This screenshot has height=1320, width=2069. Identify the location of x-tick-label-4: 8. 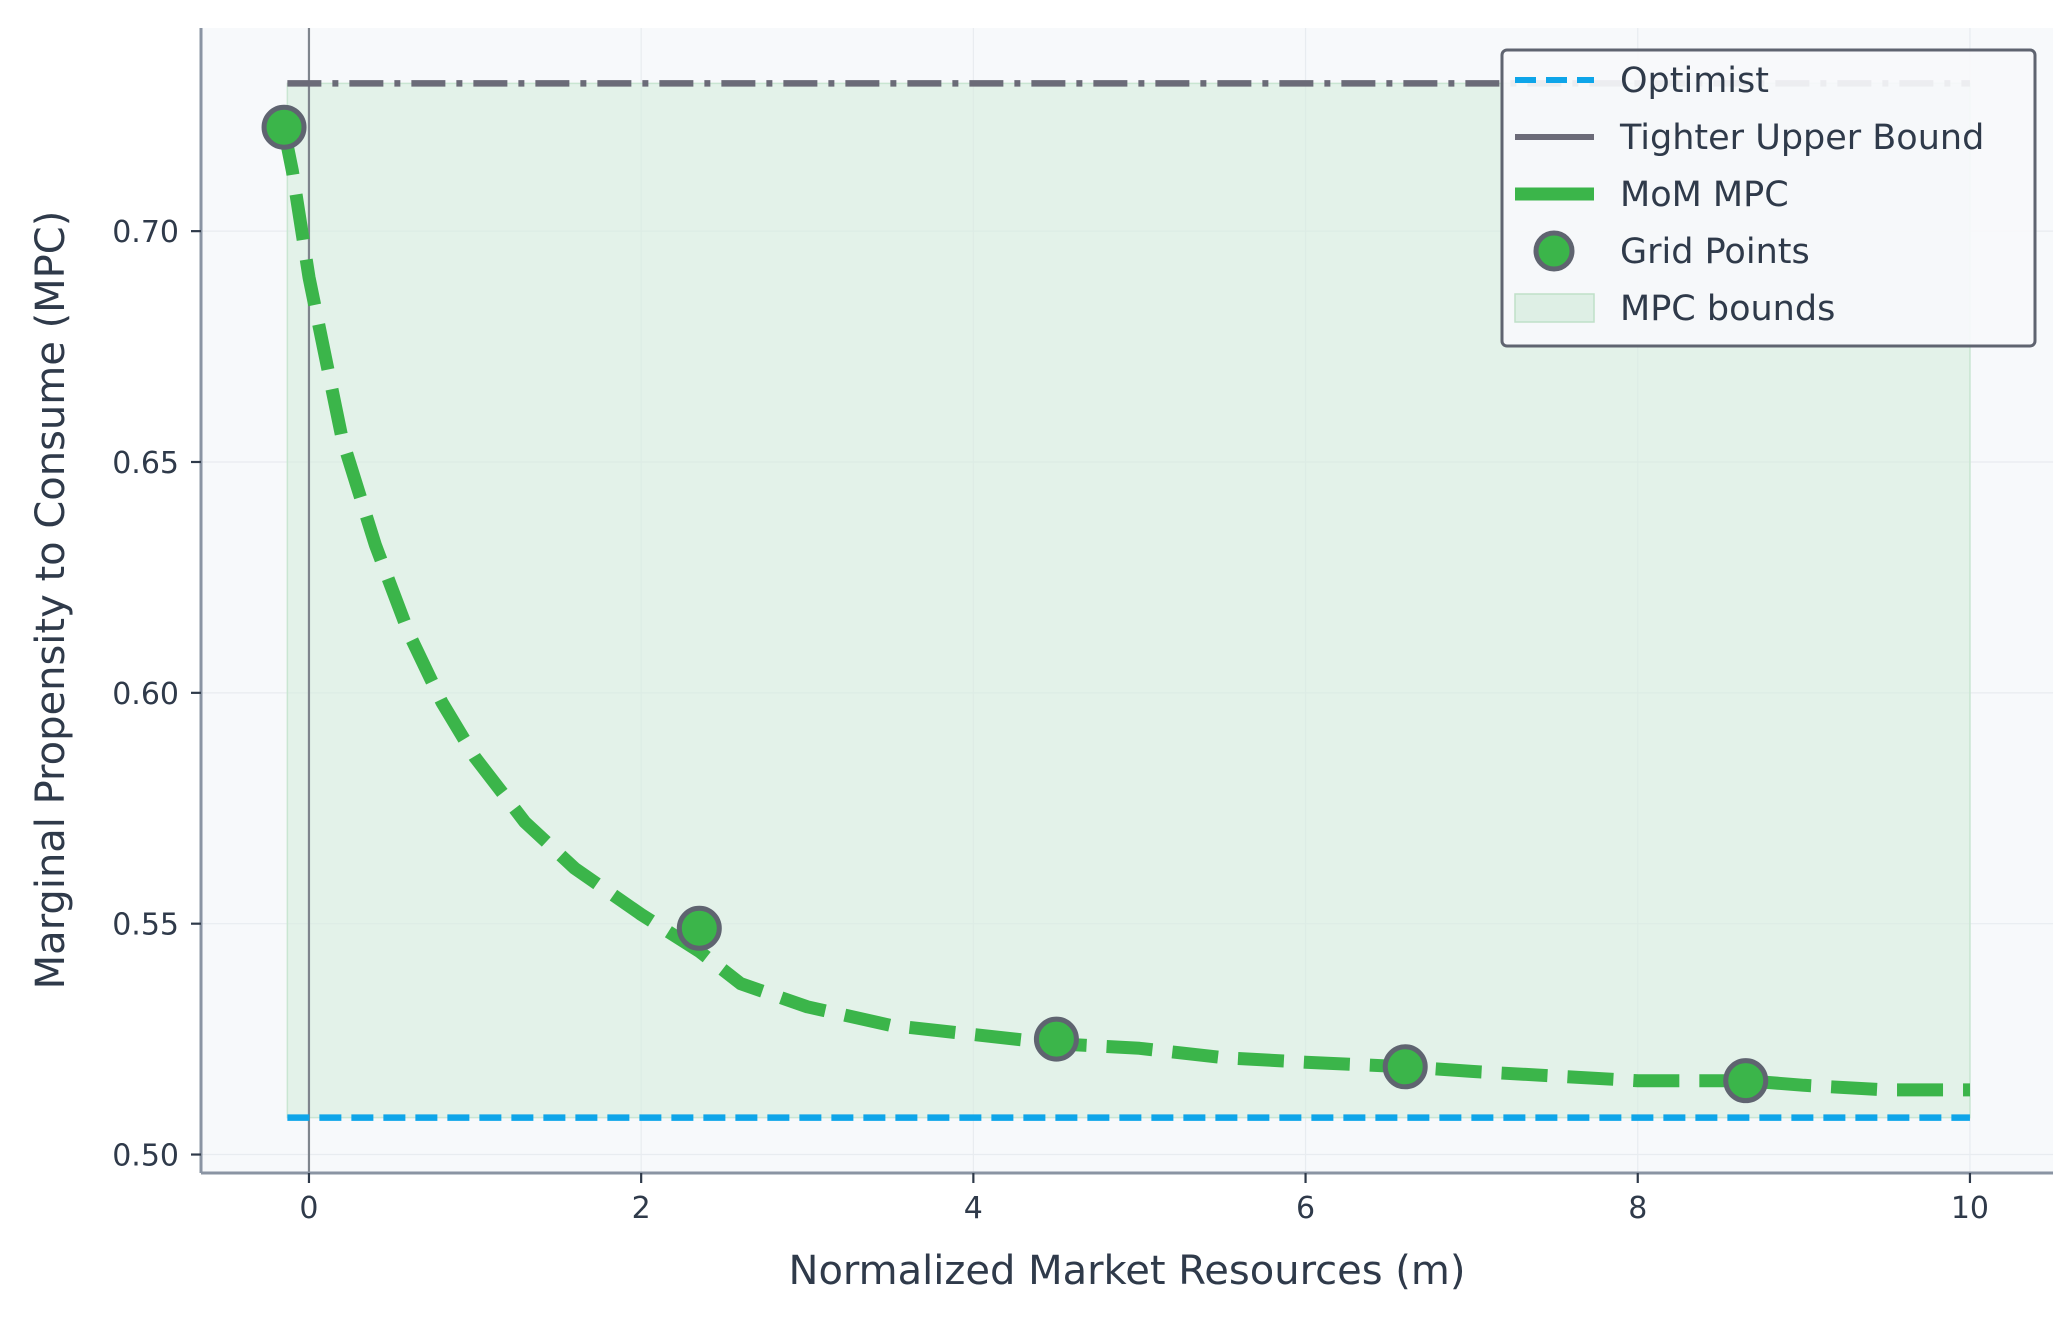
(1637, 1208).